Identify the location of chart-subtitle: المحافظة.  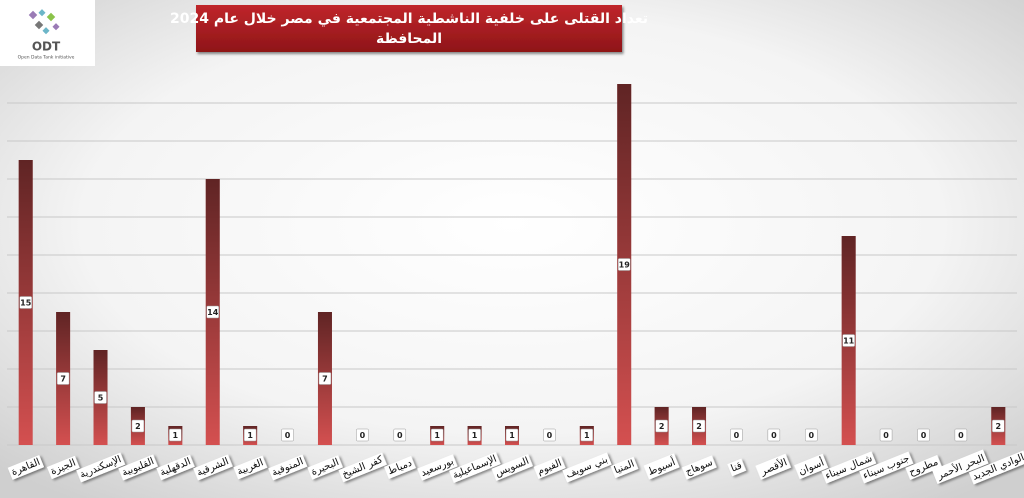
(409, 39).